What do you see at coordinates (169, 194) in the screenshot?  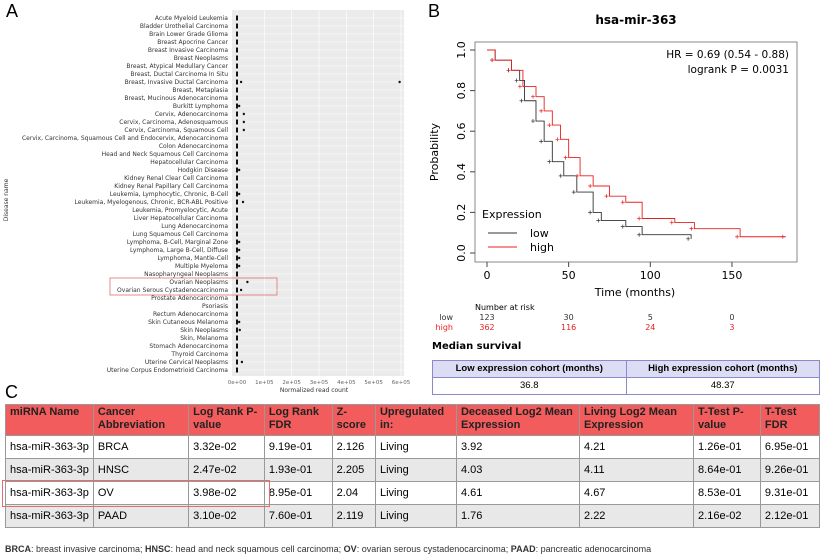 I see `y-tick-label: Leukemia, Lymphocytic, Chronic, B-Cell` at bounding box center [169, 194].